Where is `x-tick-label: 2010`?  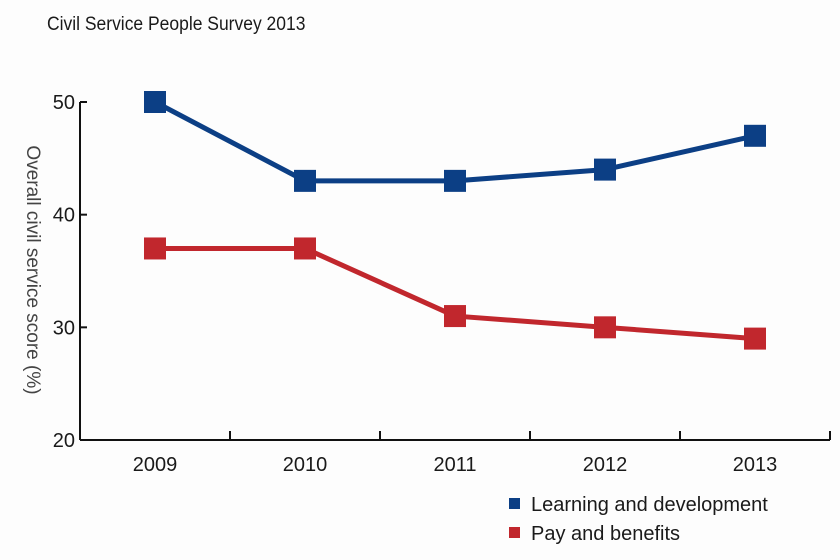 x-tick-label: 2010 is located at coordinates (305, 465).